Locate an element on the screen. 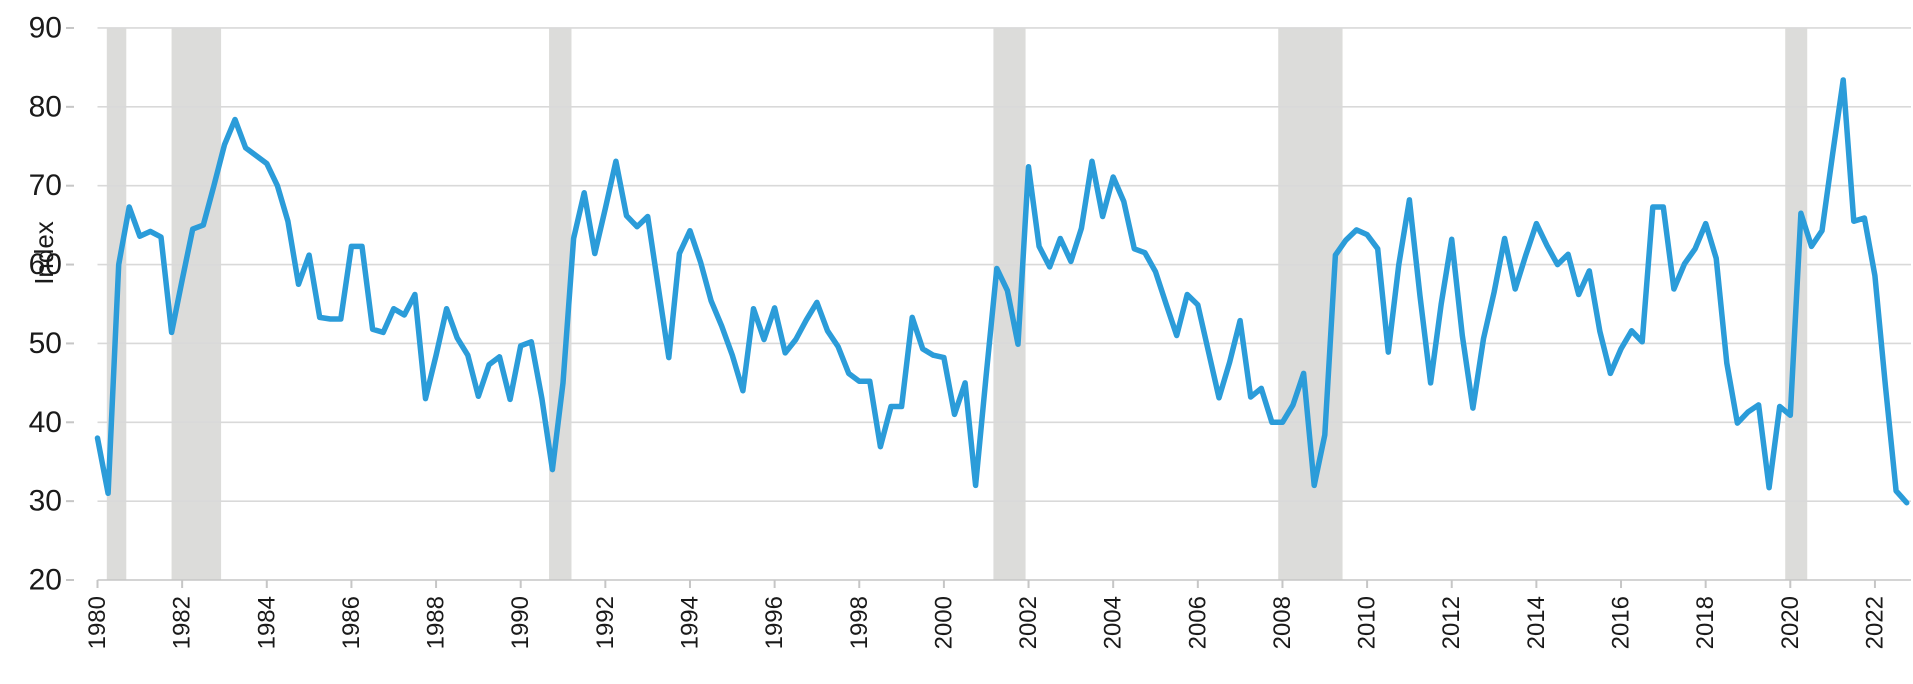 The image size is (1913, 684). x-tick-label: 1988 is located at coordinates (436, 622).